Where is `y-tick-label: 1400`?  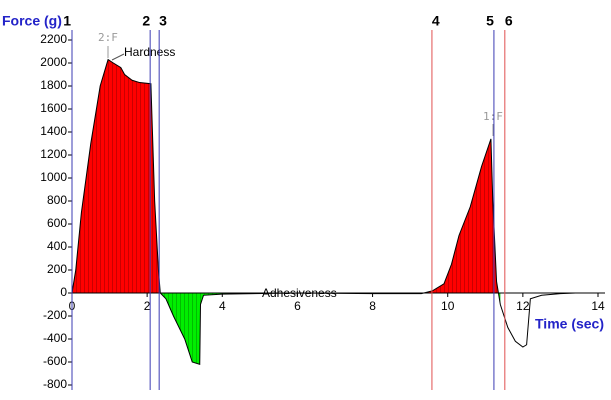 y-tick-label: 1400 is located at coordinates (53, 131).